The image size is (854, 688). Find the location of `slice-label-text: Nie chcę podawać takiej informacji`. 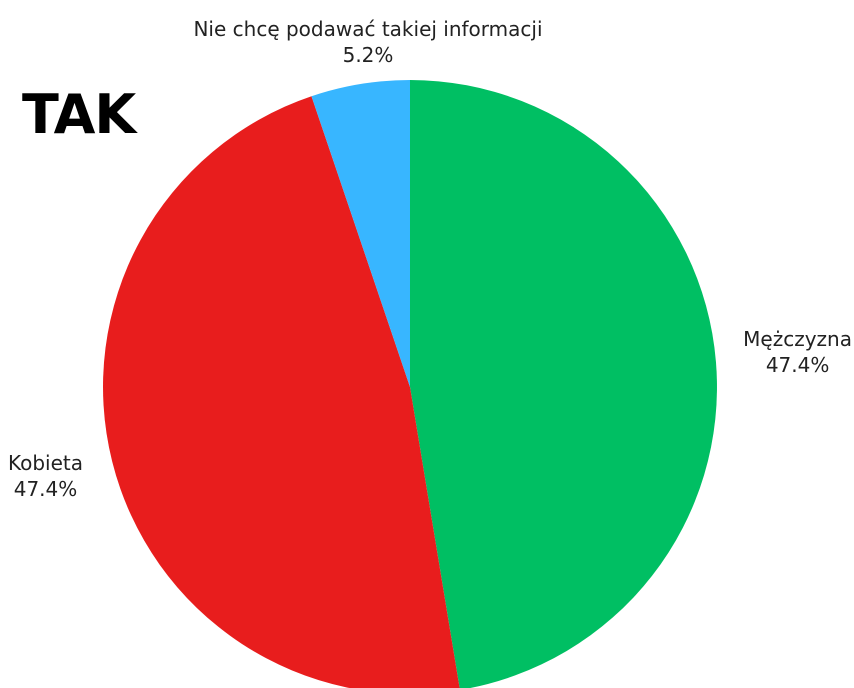

slice-label-text: Nie chcę podawać takiej informacji is located at coordinates (368, 29).